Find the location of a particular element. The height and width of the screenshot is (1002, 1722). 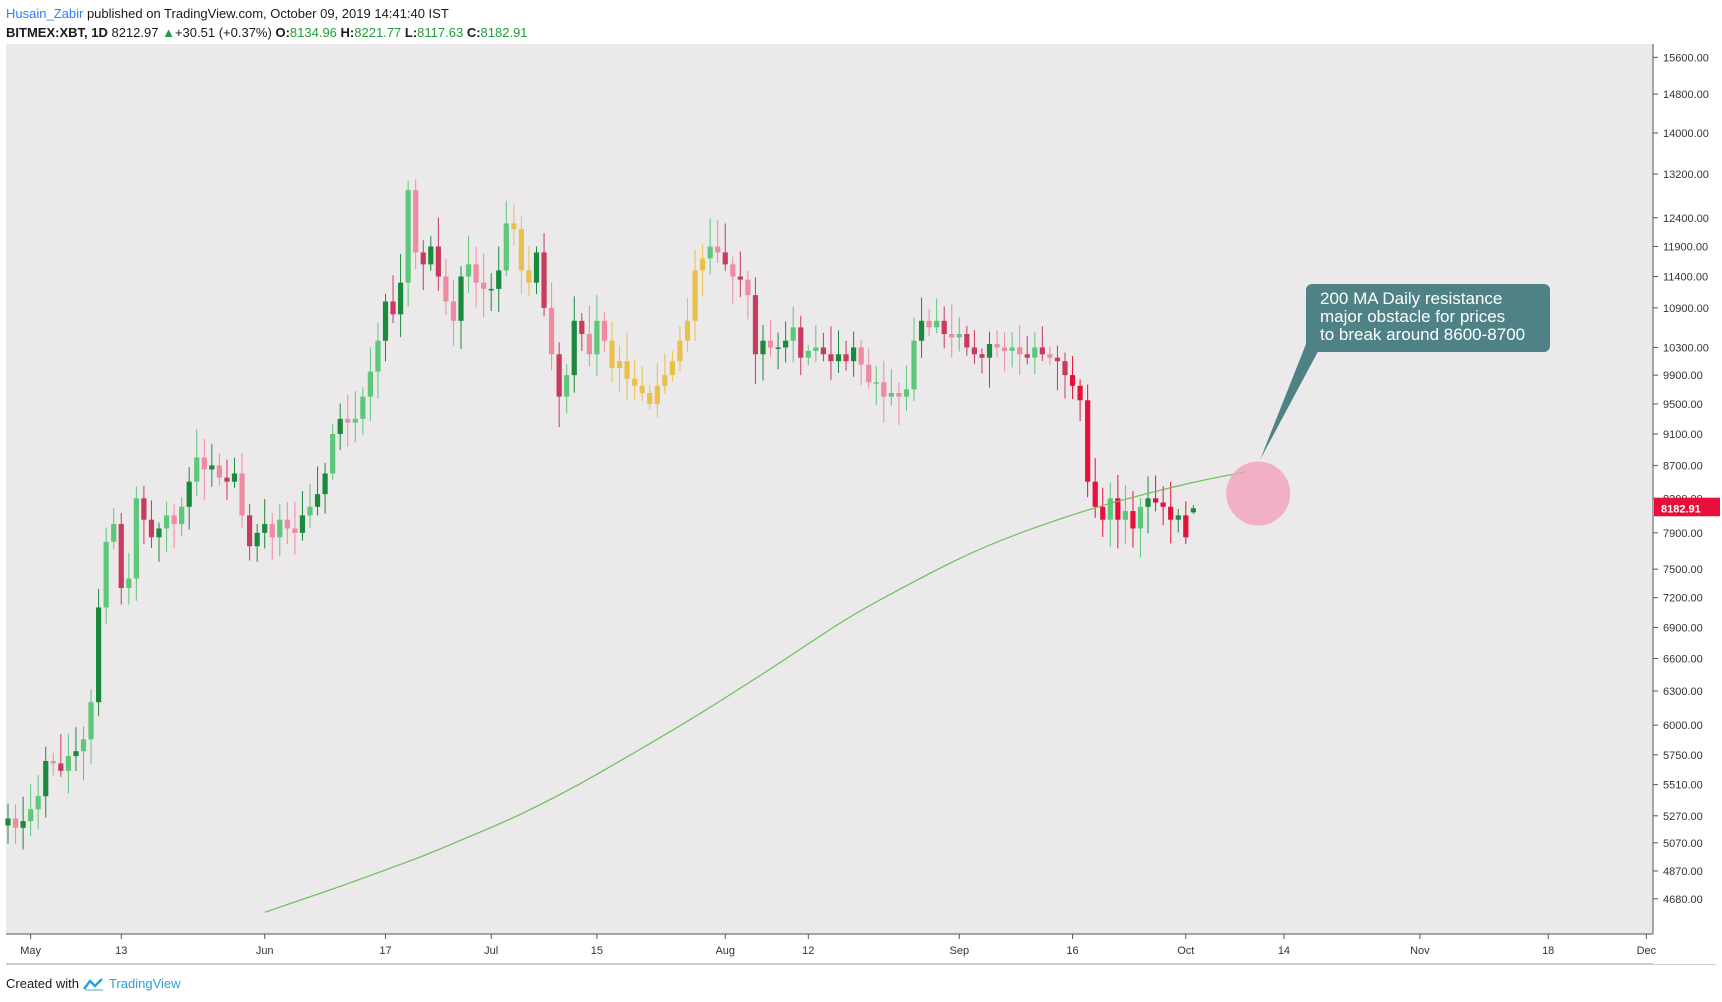

y-tick-label: 8700.00 is located at coordinates (1683, 466).